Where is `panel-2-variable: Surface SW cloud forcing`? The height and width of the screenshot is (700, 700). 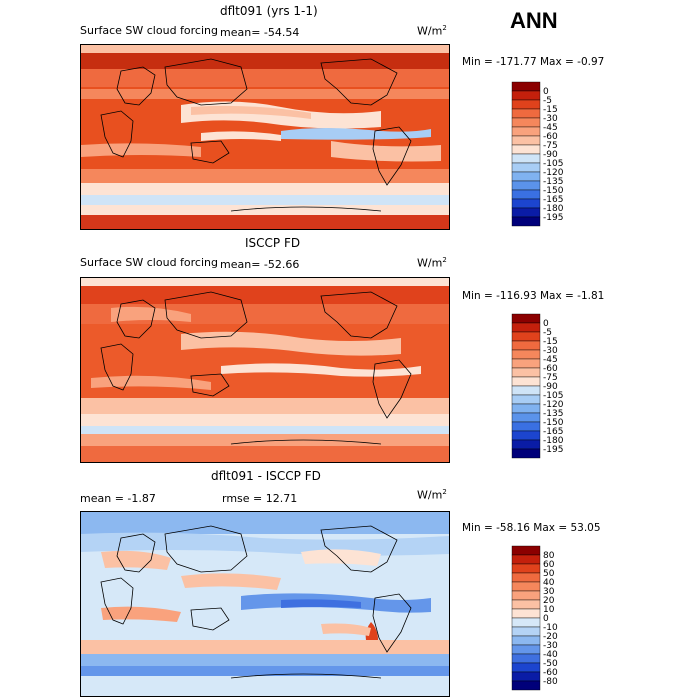 panel-2-variable: Surface SW cloud forcing is located at coordinates (149, 262).